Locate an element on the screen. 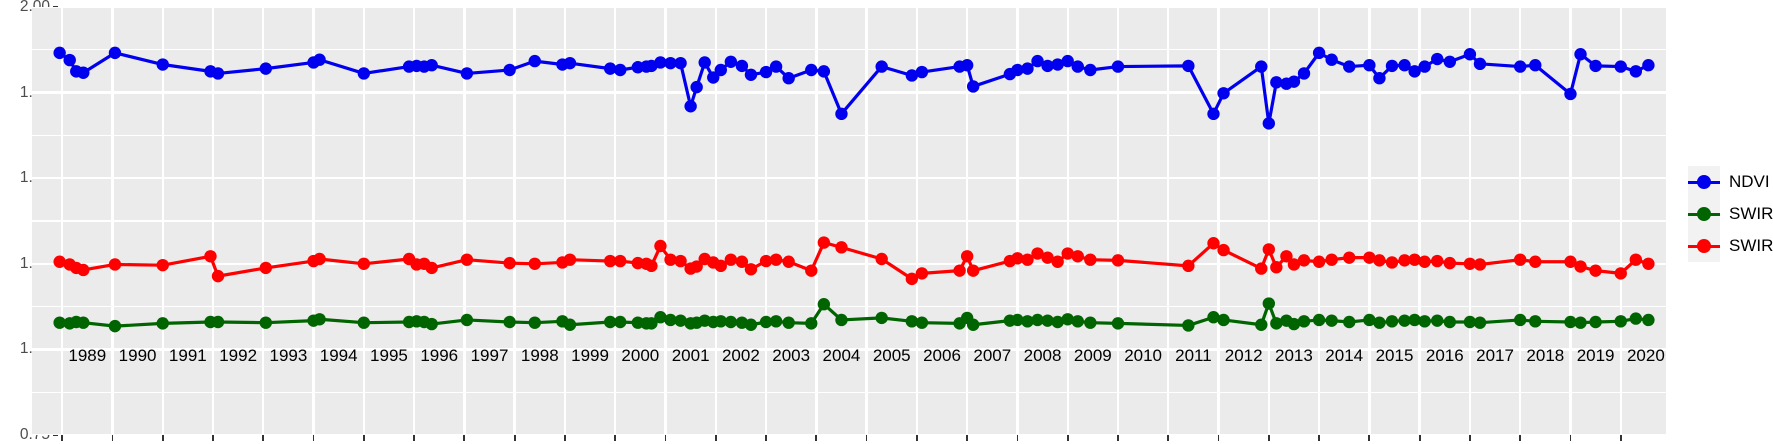 This screenshot has width=1773, height=444. x-axis-tick-label: 1992 is located at coordinates (238, 355).